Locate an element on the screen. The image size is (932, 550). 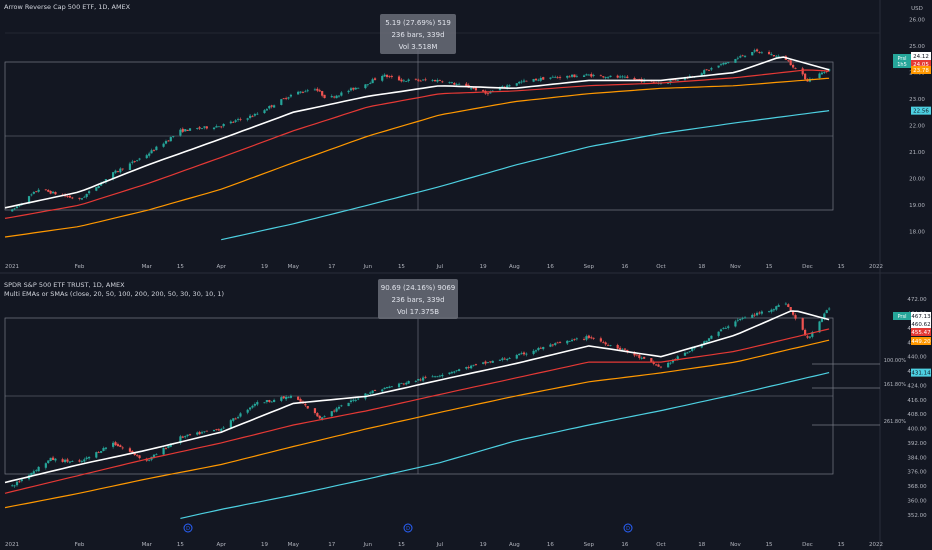
top-measure-line1: 5.19 (27.69%) 519 is located at coordinates (418, 23).